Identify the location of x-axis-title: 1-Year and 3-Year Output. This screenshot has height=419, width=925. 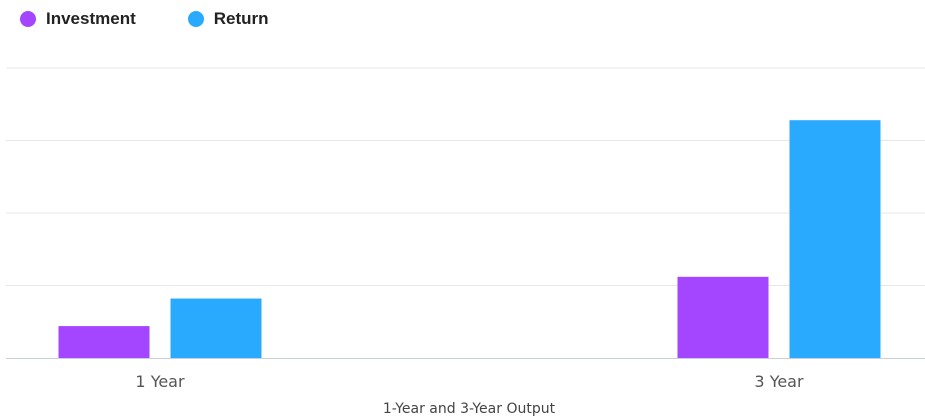
(469, 409).